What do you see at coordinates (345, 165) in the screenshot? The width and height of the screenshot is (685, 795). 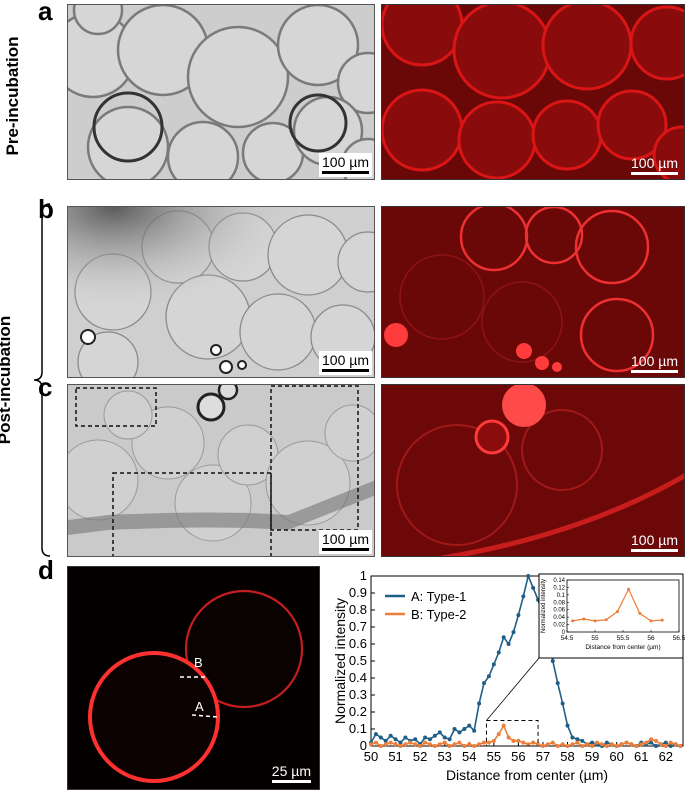 I see `scale-bar-a-brightfield: 100 µm` at bounding box center [345, 165].